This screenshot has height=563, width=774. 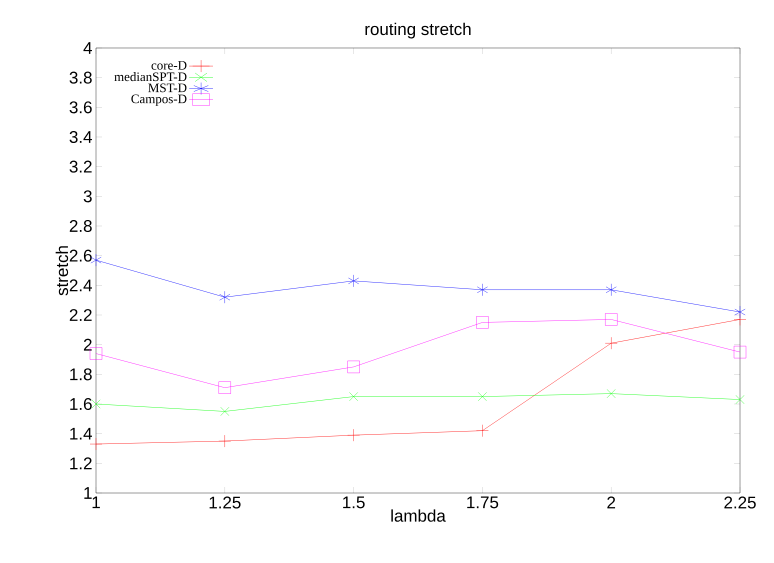 What do you see at coordinates (87, 48) in the screenshot?
I see `y-tick-label: 4` at bounding box center [87, 48].